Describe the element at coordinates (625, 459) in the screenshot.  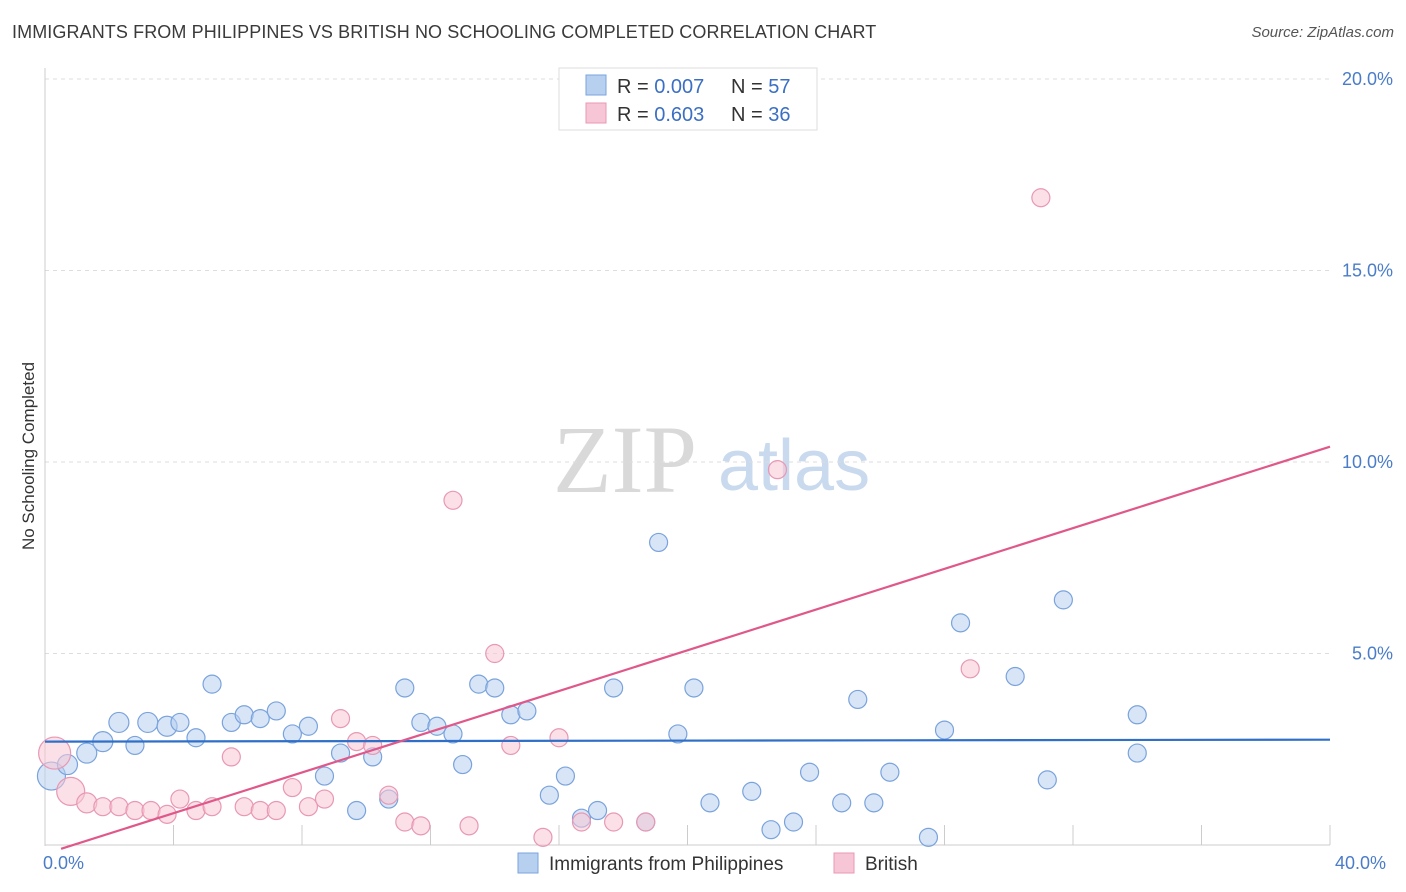
I see `watermark-zip: ZIP` at that location.